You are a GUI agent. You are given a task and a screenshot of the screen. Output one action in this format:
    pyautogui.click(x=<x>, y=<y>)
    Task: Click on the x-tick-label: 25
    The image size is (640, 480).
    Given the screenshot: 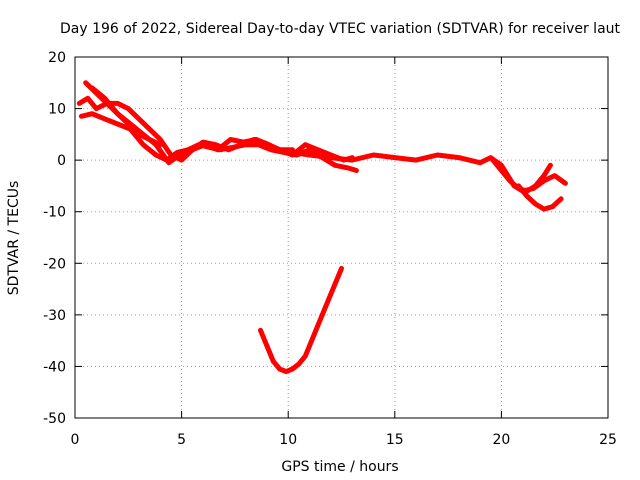 What is the action you would take?
    pyautogui.click(x=608, y=440)
    